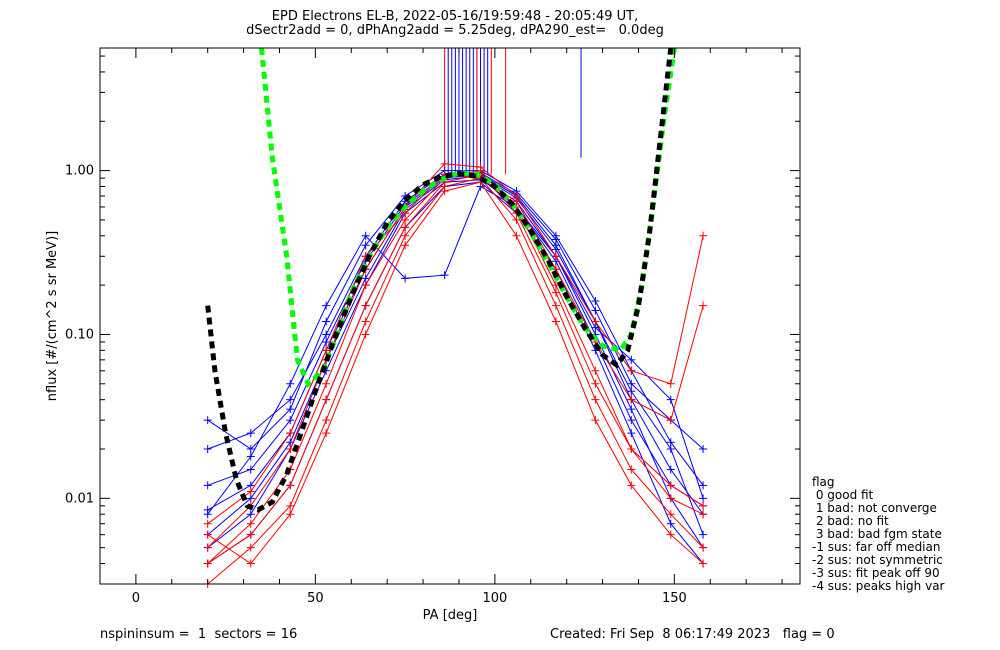 The height and width of the screenshot is (650, 1000). Describe the element at coordinates (823, 482) in the screenshot. I see `legend-title: flag` at that location.